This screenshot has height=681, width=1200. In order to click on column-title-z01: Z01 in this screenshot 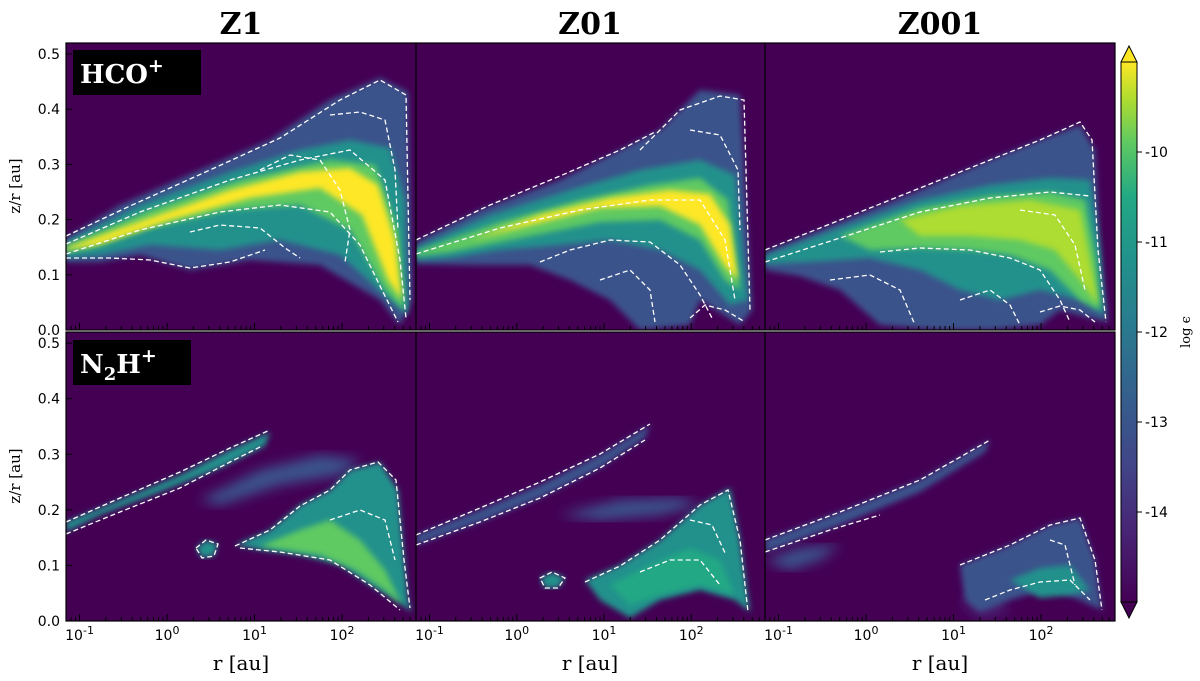, I will do `click(590, 24)`.